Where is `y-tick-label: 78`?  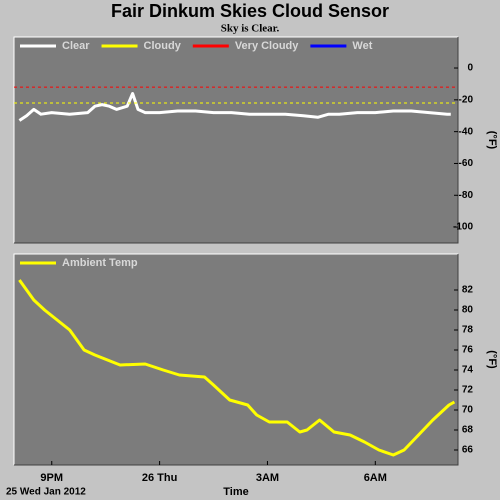 y-tick-label: 78 is located at coordinates (468, 330).